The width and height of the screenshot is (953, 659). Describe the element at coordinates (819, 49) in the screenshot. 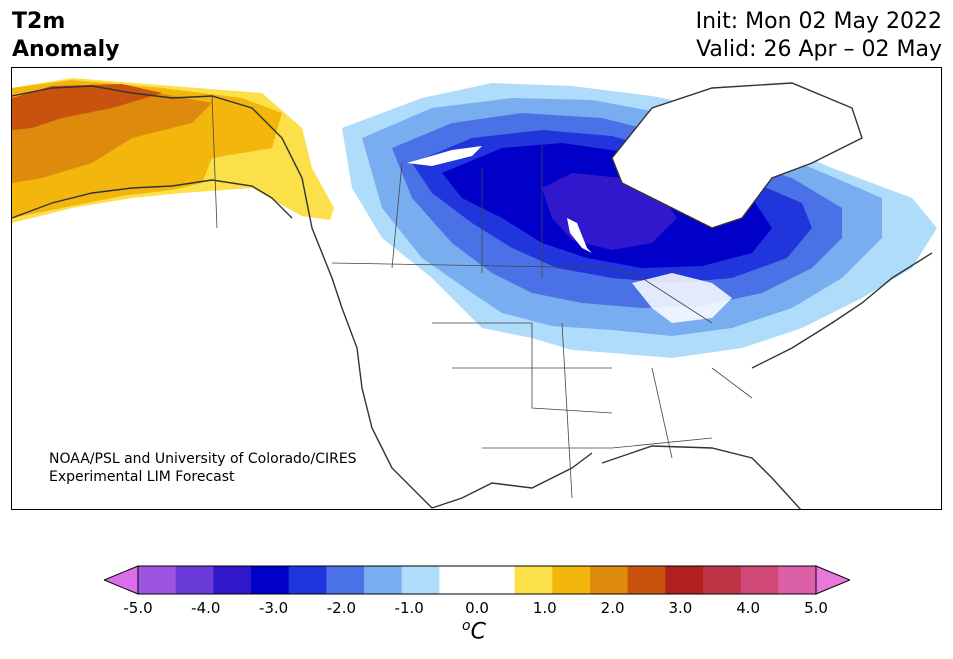

I see `valid-range: Valid: 26 Apr – 02 May` at that location.